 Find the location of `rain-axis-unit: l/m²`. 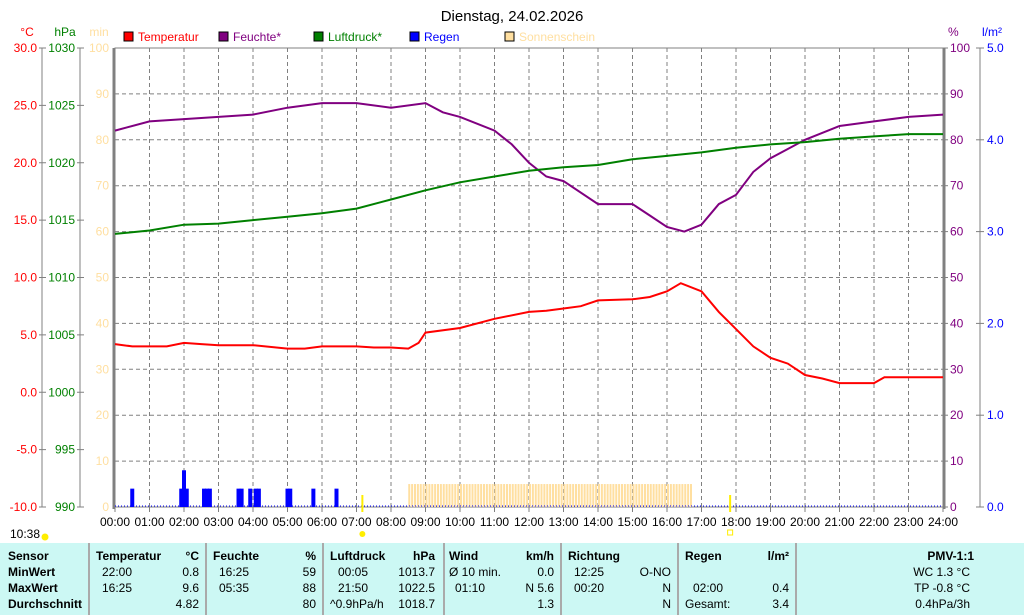

rain-axis-unit: l/m² is located at coordinates (992, 32).